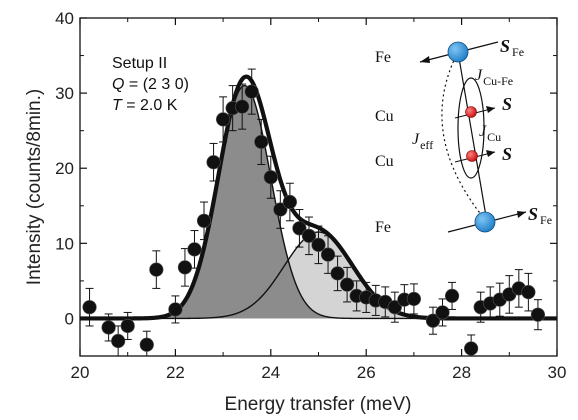 The height and width of the screenshot is (420, 578). Describe the element at coordinates (425, 59) in the screenshot. I see `fe-top-spin-arrowhead` at that location.